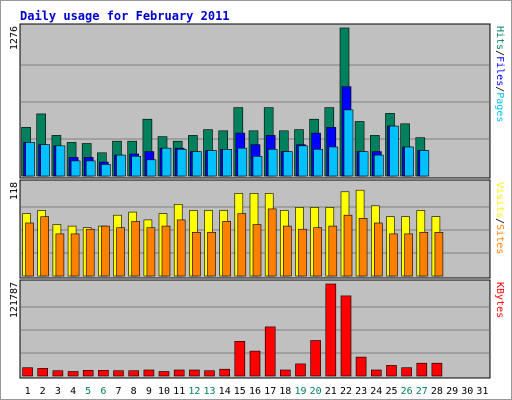 This screenshot has width=512, height=400. I want to click on x-tick-label-day-15: 15, so click(240, 391).